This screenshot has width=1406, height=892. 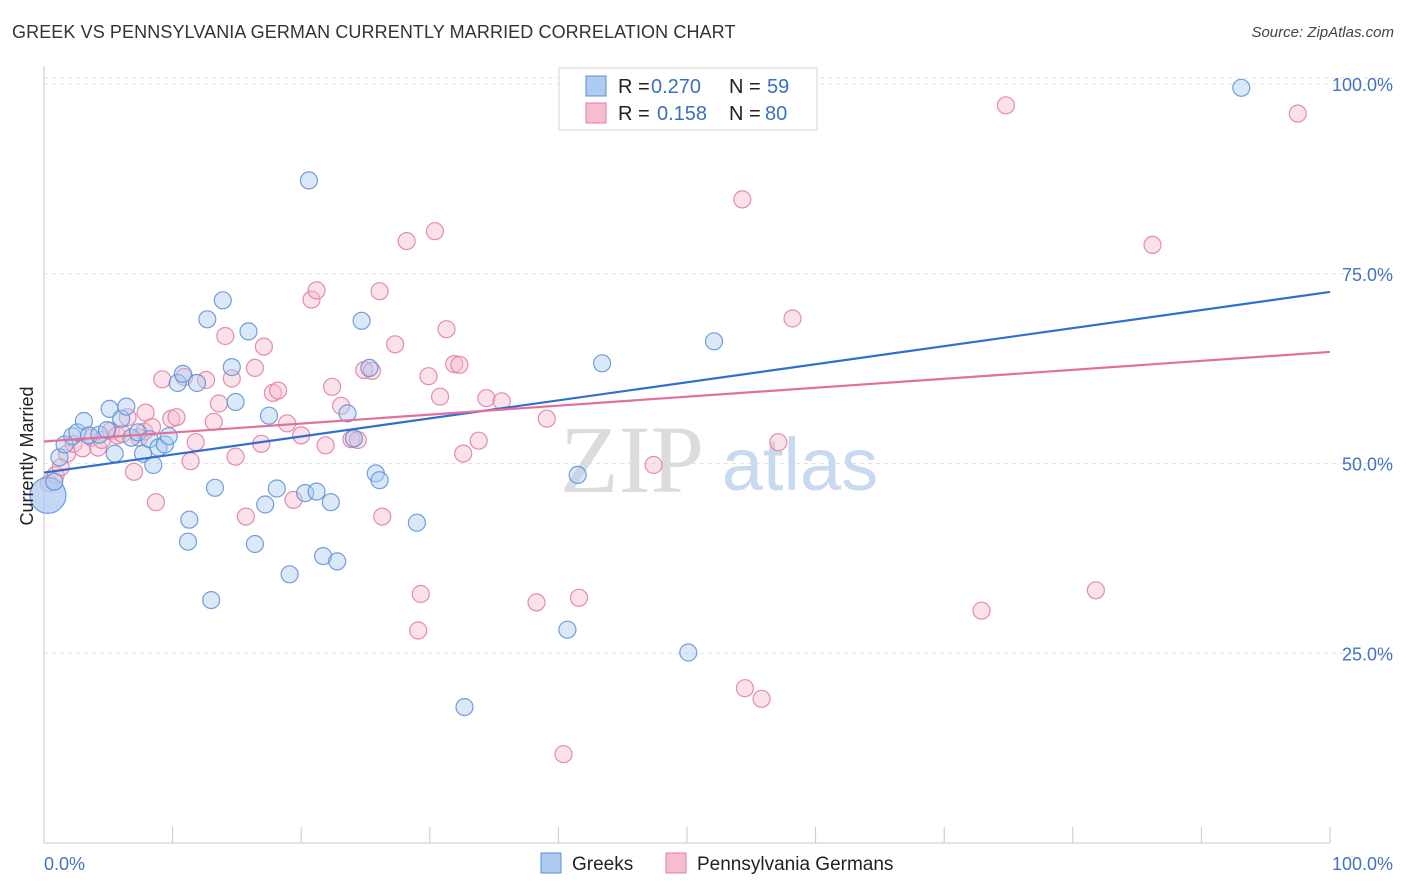 I want to click on legend-greeks-swatch, so click(x=596, y=86).